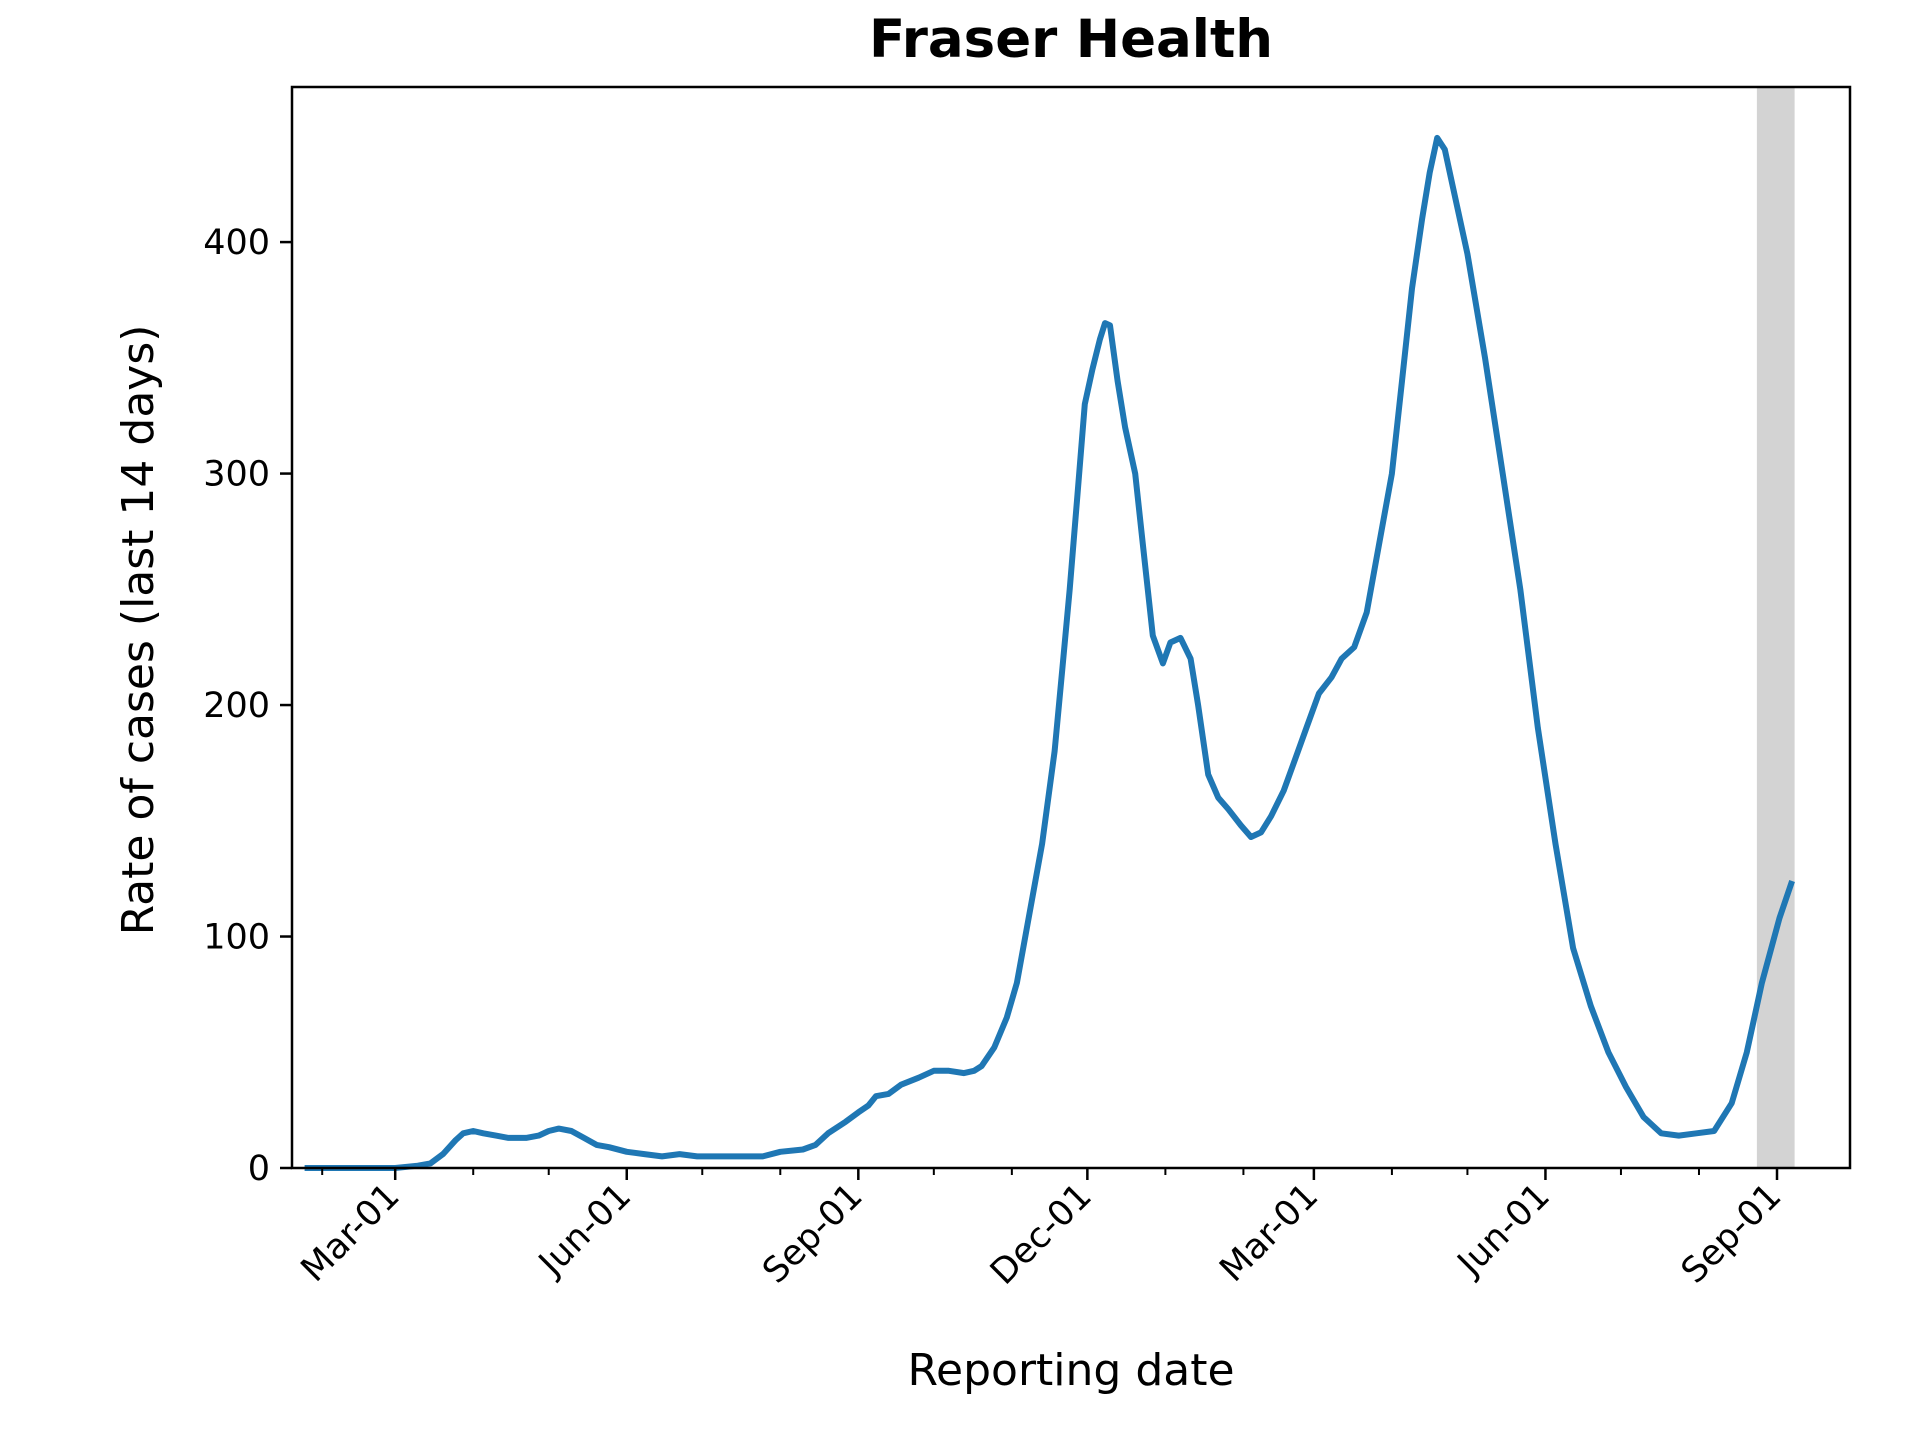 The height and width of the screenshot is (1440, 1920). What do you see at coordinates (1071, 39) in the screenshot?
I see `chart-title: Fraser Health` at bounding box center [1071, 39].